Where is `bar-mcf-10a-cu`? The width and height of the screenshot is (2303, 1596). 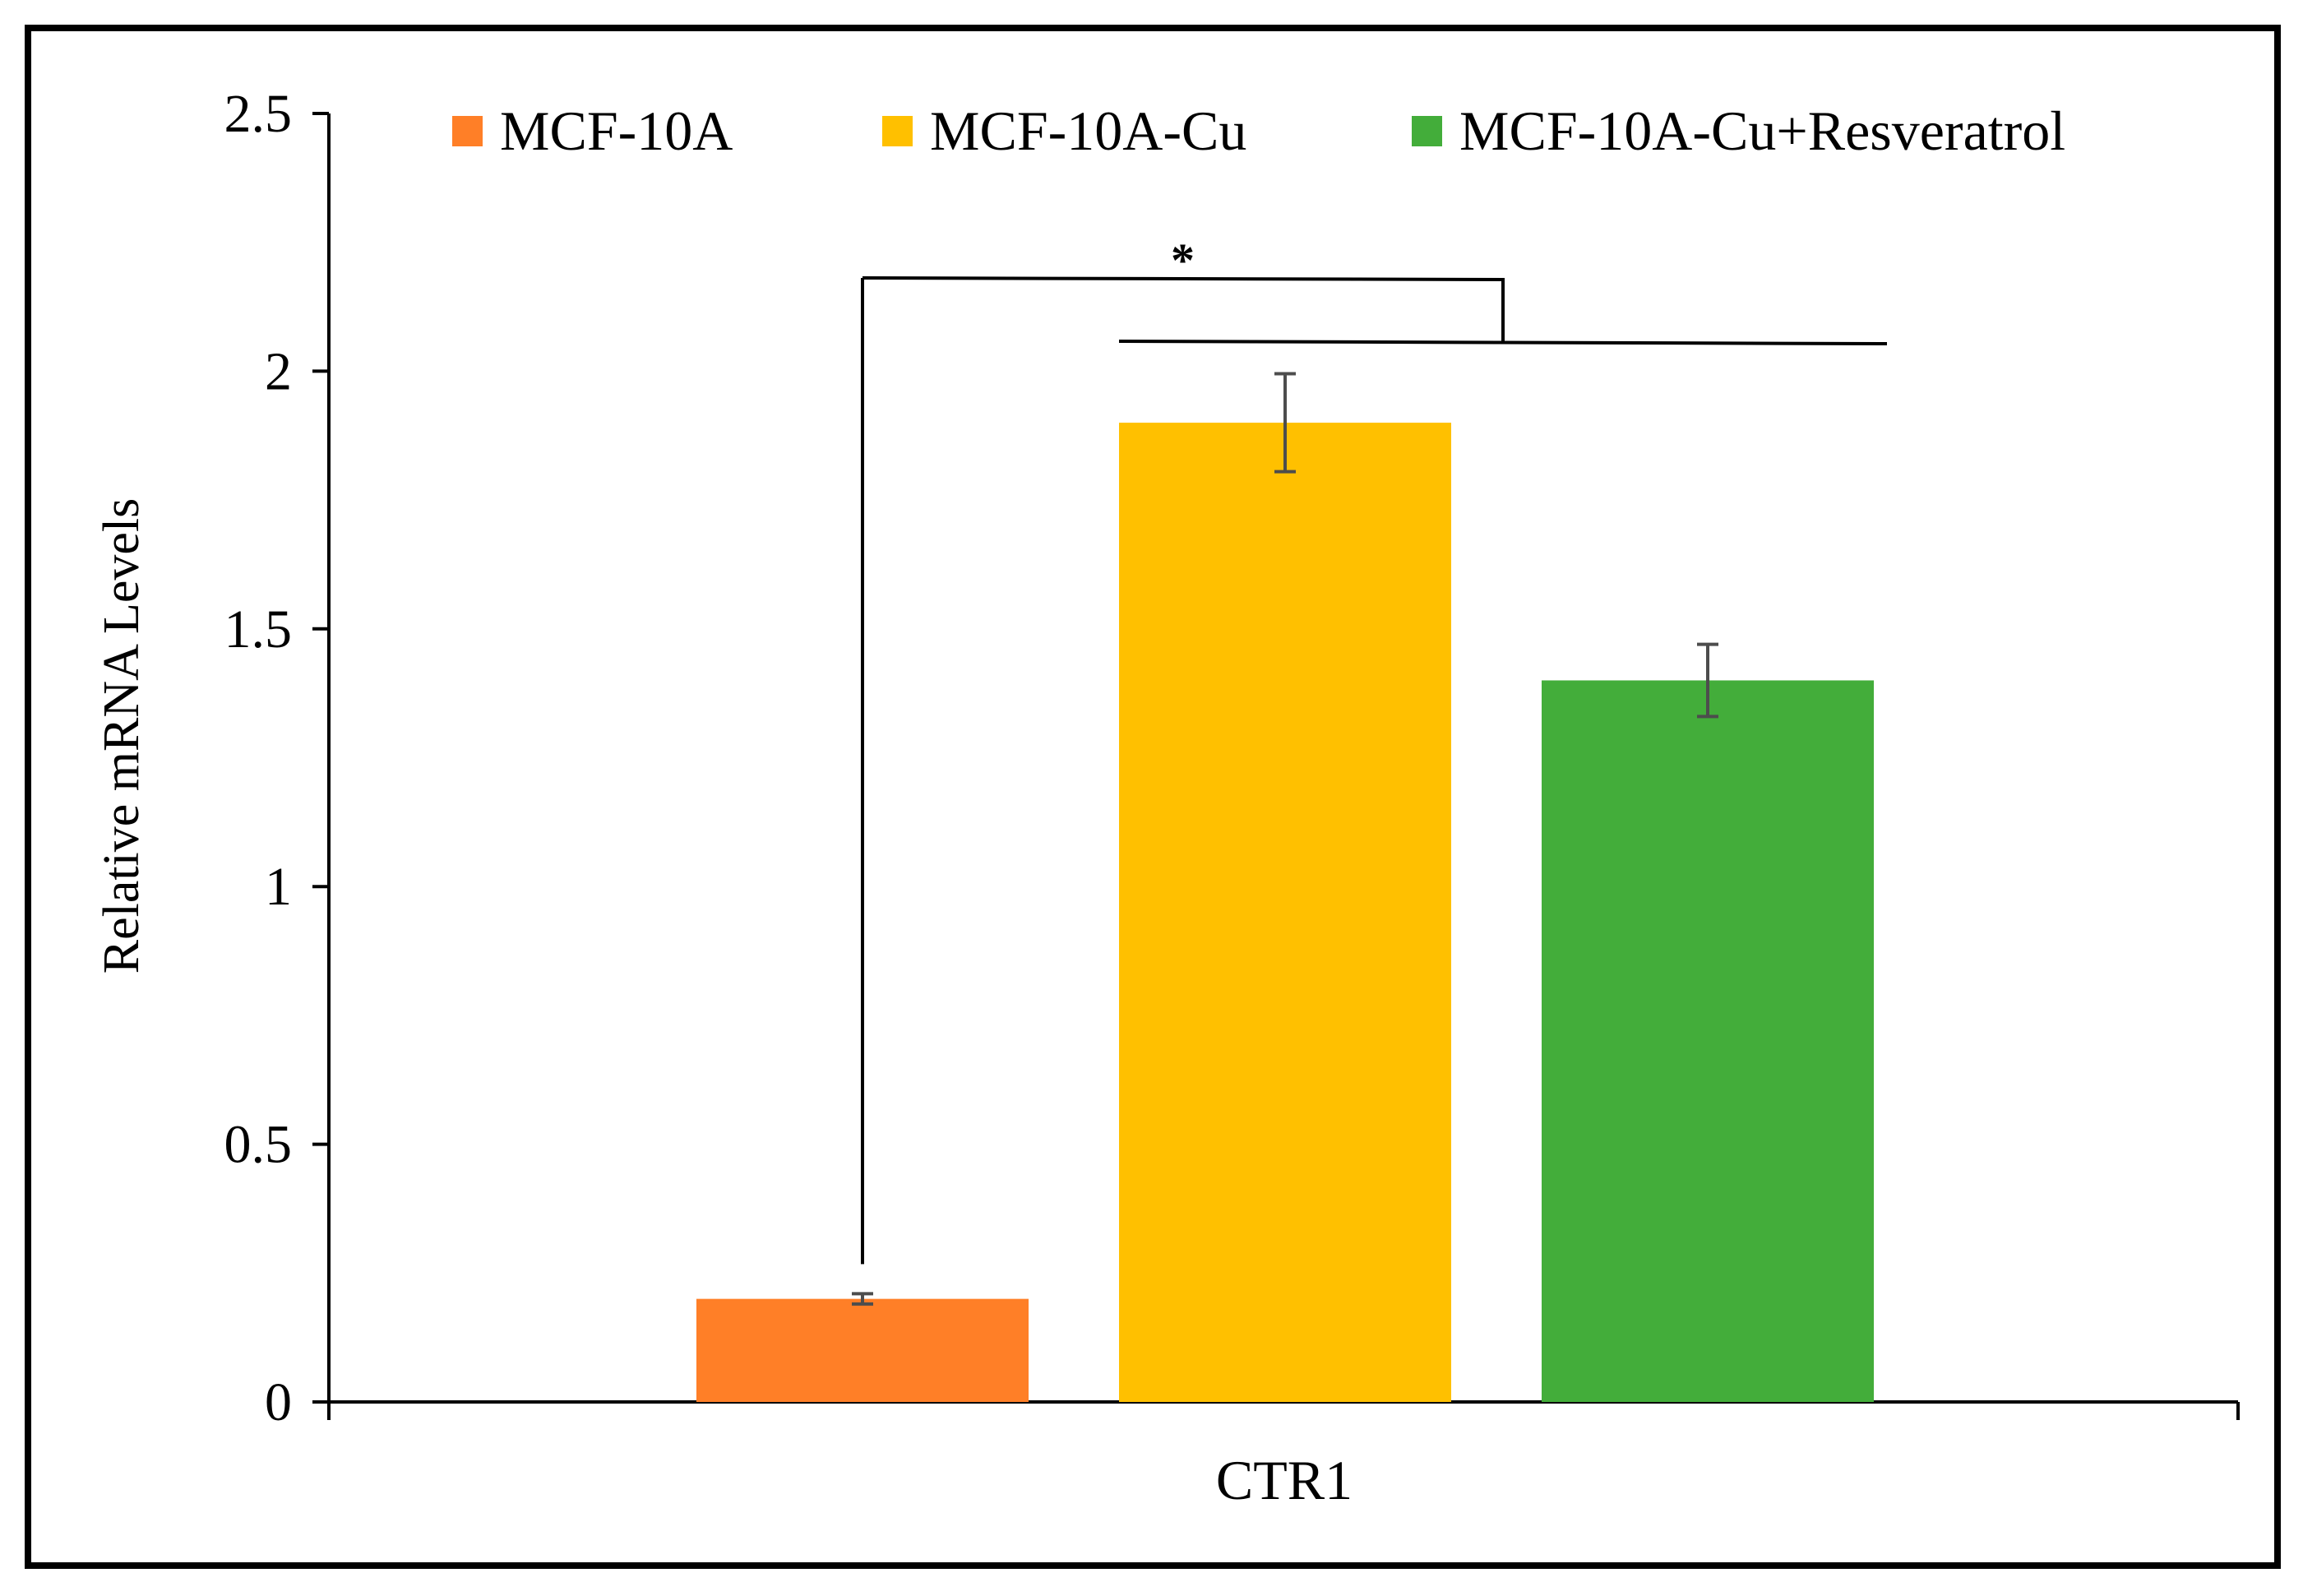
bar-mcf-10a-cu is located at coordinates (1285, 912).